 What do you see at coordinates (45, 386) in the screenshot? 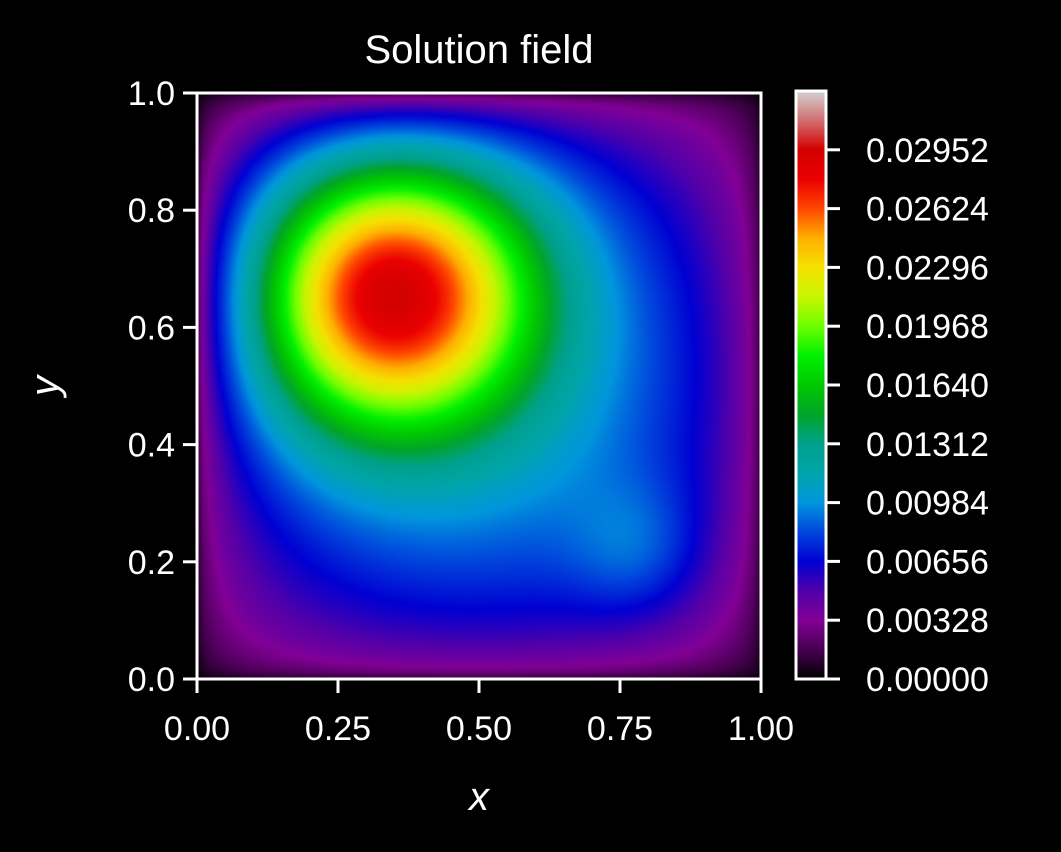
I see `y-axis-label: y` at bounding box center [45, 386].